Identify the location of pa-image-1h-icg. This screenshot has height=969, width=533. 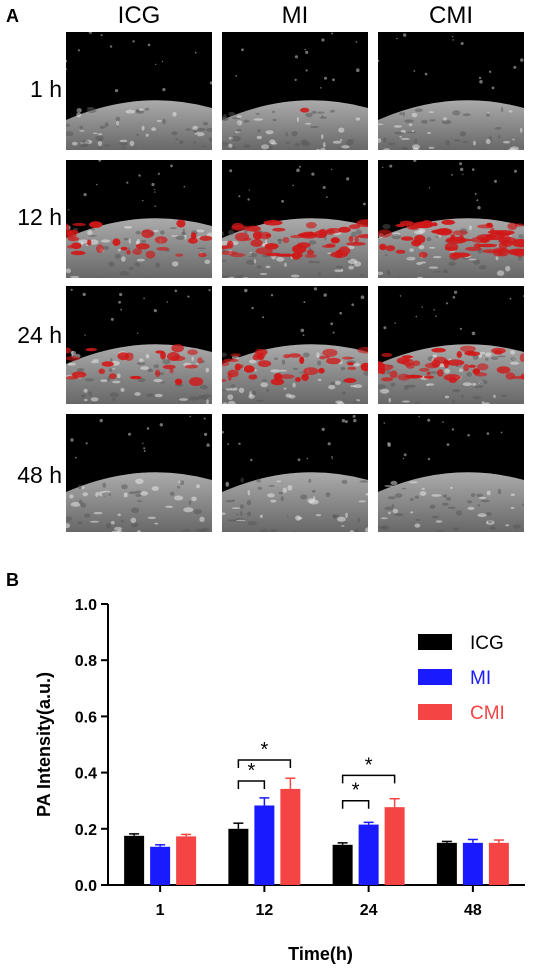
(139, 91).